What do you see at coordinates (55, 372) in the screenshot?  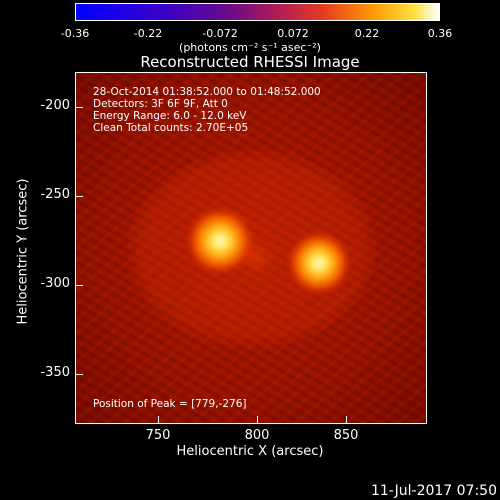 I see `y-tick-label: -350` at bounding box center [55, 372].